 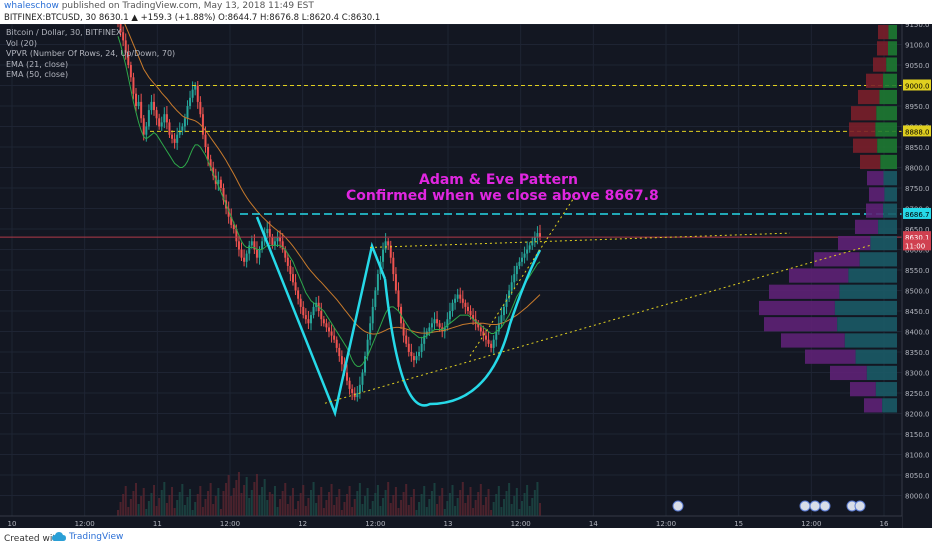 What do you see at coordinates (462, 328) in the screenshot?
I see `eve-pattern-curve` at bounding box center [462, 328].